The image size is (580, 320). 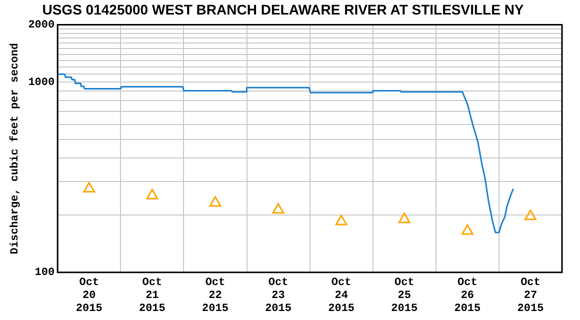 What do you see at coordinates (468, 296) in the screenshot?
I see `x-tick-label: Oct 26 2015` at bounding box center [468, 296].